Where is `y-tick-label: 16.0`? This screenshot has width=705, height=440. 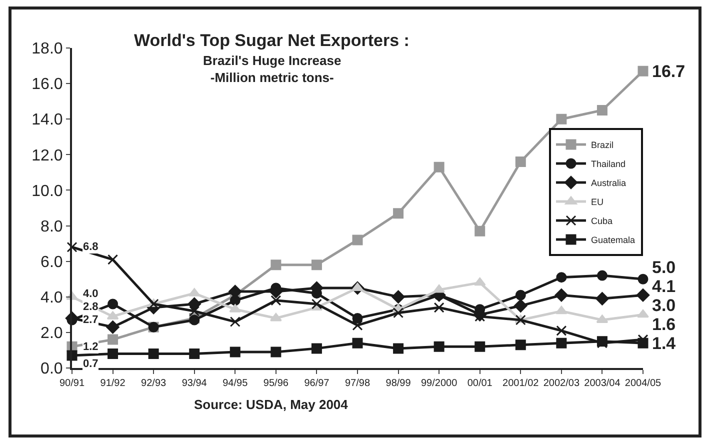 y-tick-label: 16.0 is located at coordinates (47, 85).